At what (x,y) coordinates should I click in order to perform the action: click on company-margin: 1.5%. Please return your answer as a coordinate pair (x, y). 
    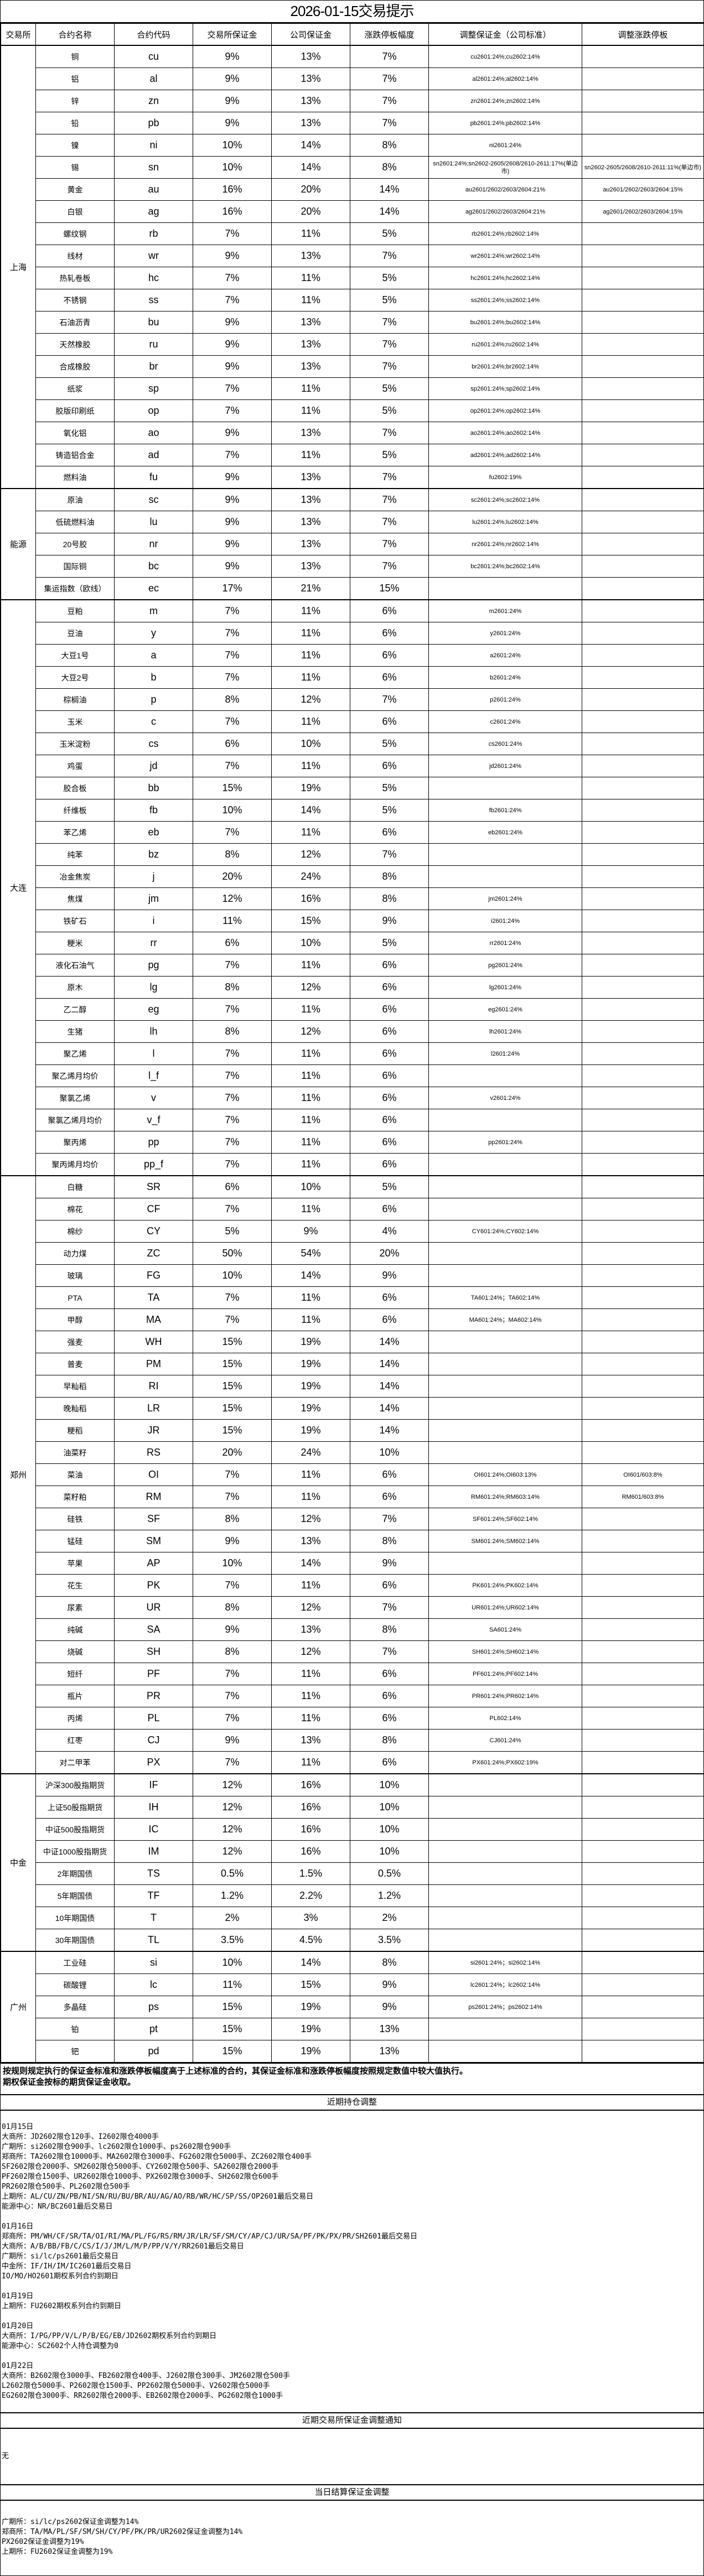
    Looking at the image, I should click on (310, 1873).